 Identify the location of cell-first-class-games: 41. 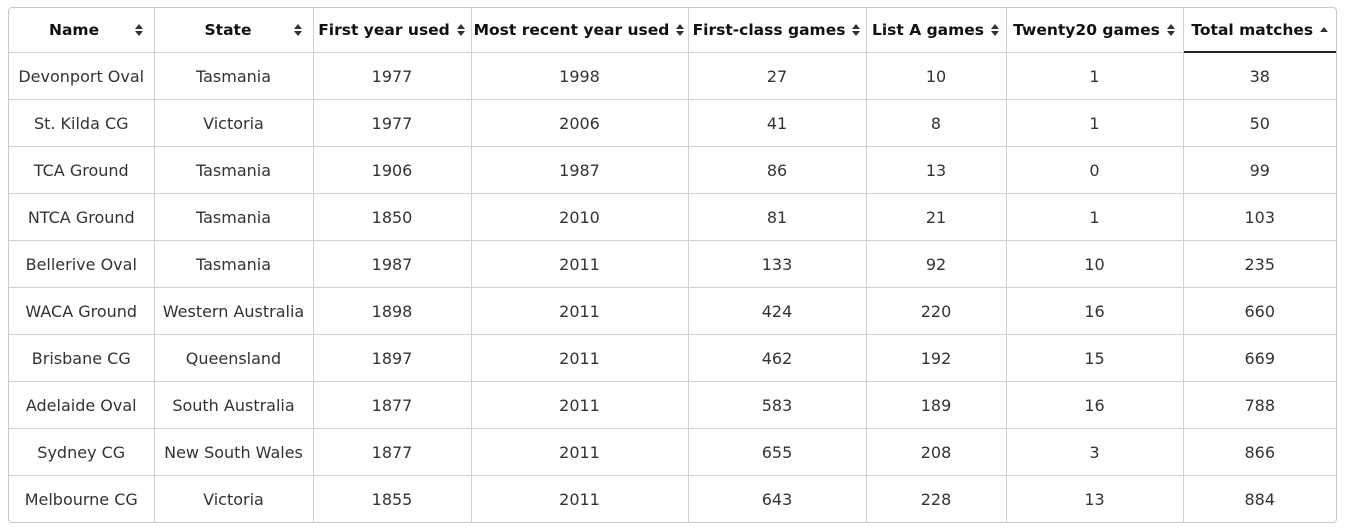
(777, 123).